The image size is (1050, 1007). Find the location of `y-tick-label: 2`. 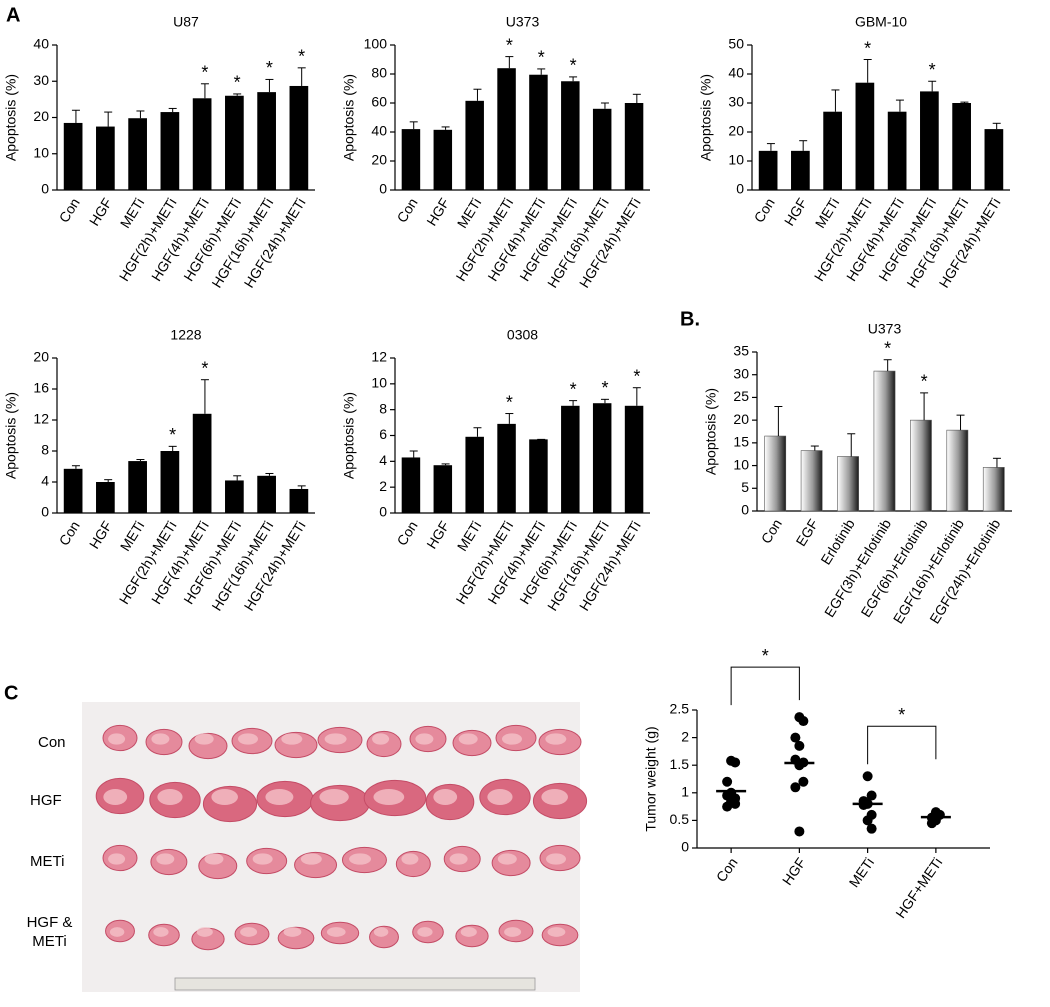

y-tick-label: 2 is located at coordinates (685, 736).